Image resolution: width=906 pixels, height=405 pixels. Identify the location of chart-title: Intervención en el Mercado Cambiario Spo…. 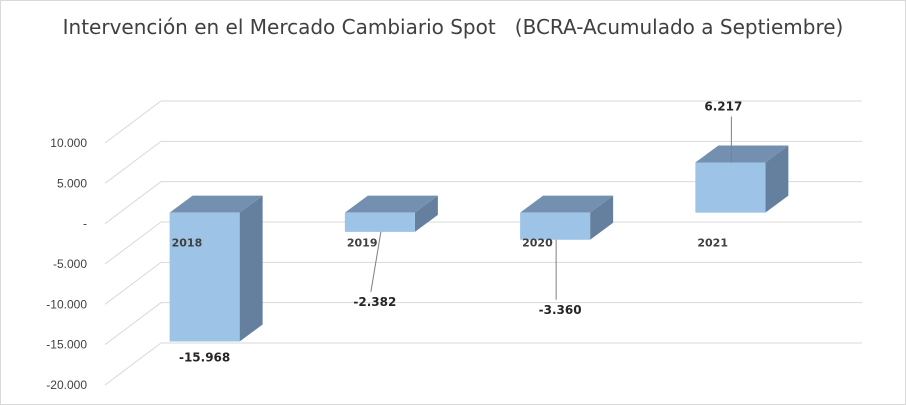
(453, 27).